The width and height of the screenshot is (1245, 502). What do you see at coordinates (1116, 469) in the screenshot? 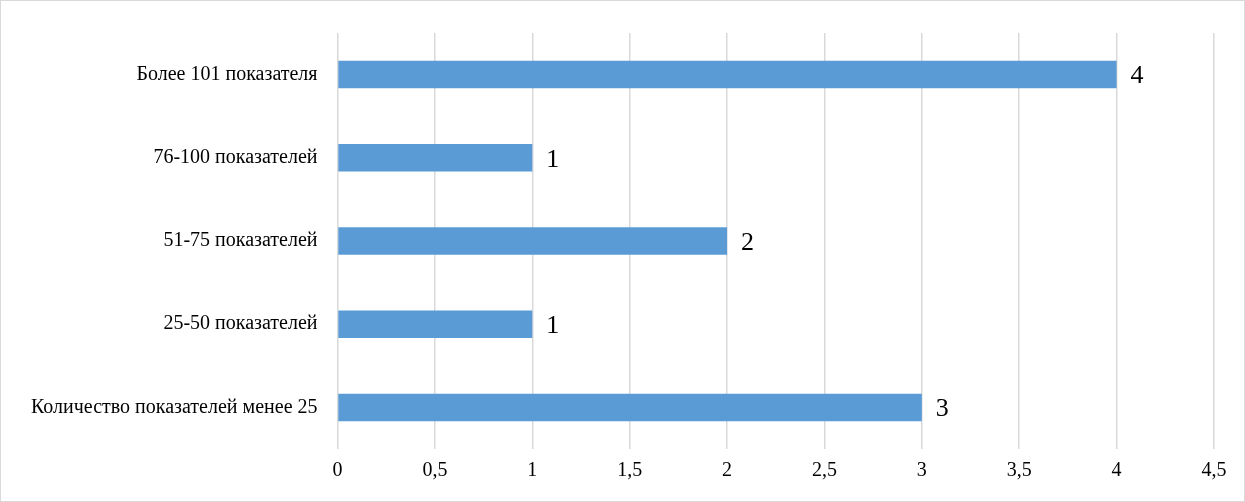
I see `x-tick-label: 4` at bounding box center [1116, 469].